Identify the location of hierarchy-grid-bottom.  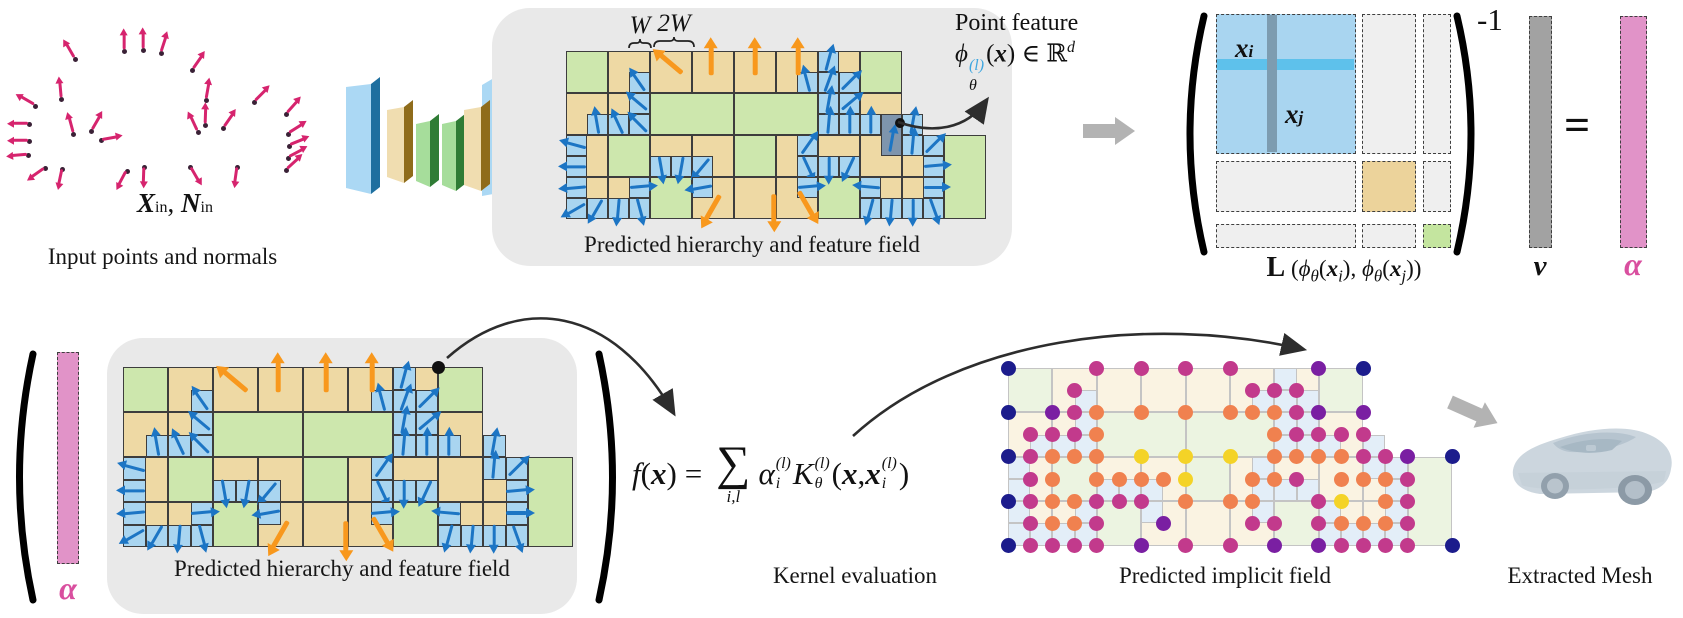
(348, 456).